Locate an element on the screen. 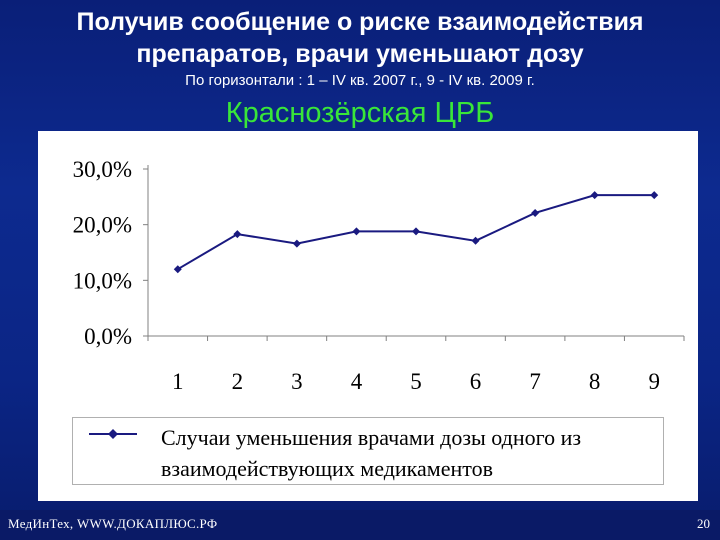 The height and width of the screenshot is (540, 720). footer-bar: МедИнТех, WWW.ДОКАПЛЮС.РФ 20 is located at coordinates (360, 525).